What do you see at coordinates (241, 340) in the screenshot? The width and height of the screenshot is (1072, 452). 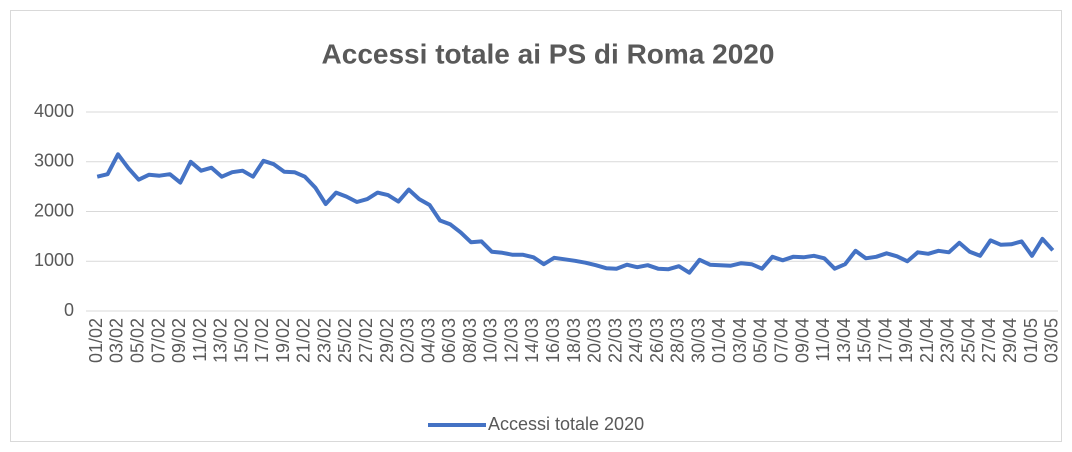 I see `x-tick-label: 15/02` at bounding box center [241, 340].